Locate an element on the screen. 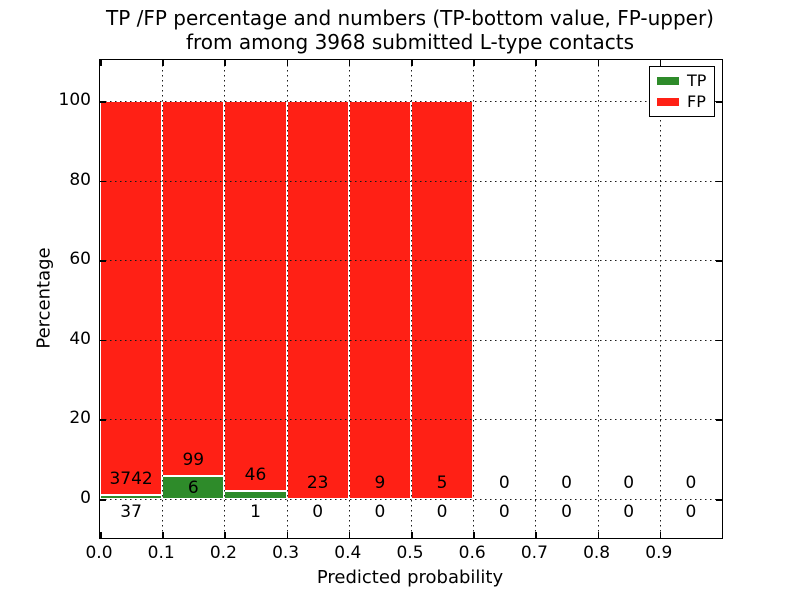 This screenshot has width=800, height=600. fp-count-label: 3742 is located at coordinates (131, 479).